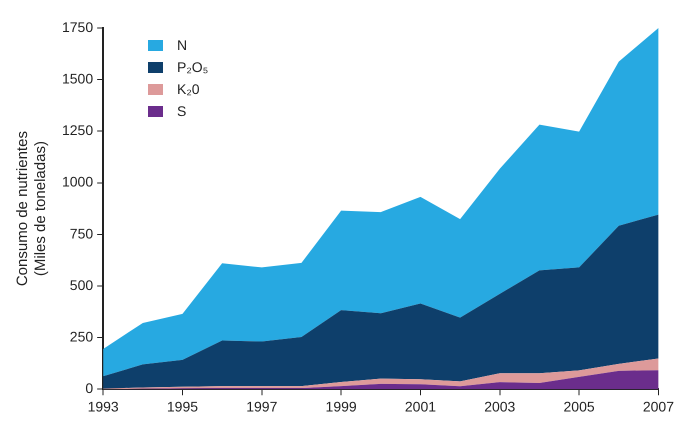  I want to click on x-tick-label: 1995, so click(182, 406).